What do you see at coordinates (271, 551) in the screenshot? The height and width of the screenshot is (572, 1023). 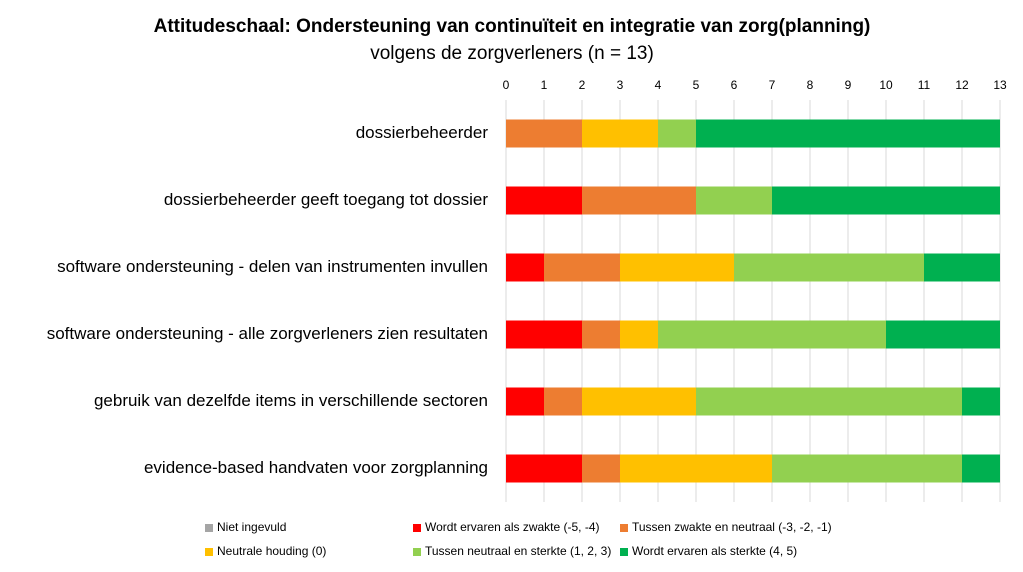 I see `legend-label: Neutrale houding (0)` at bounding box center [271, 551].